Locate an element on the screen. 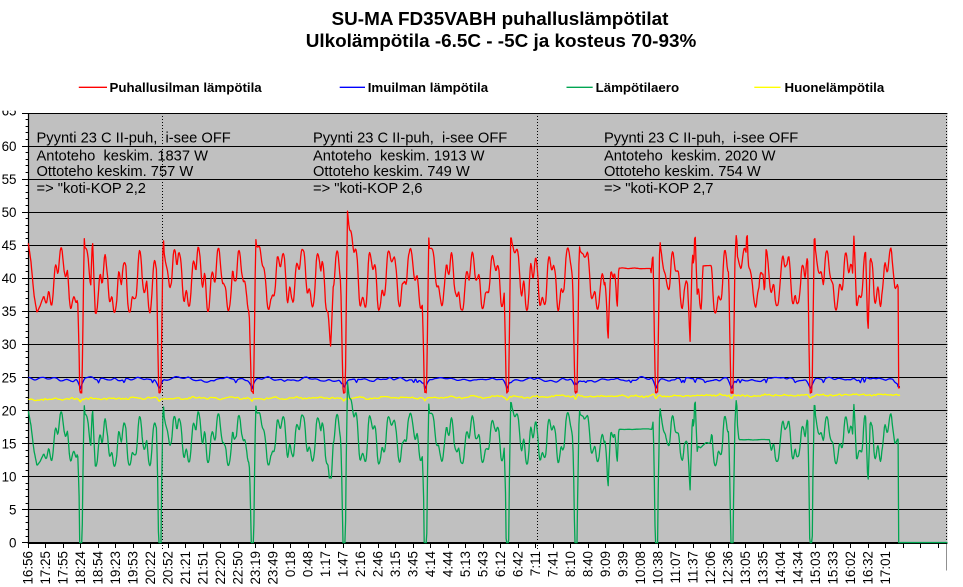 The image size is (963, 587). svg-text: 13:05 is located at coordinates (745, 568).